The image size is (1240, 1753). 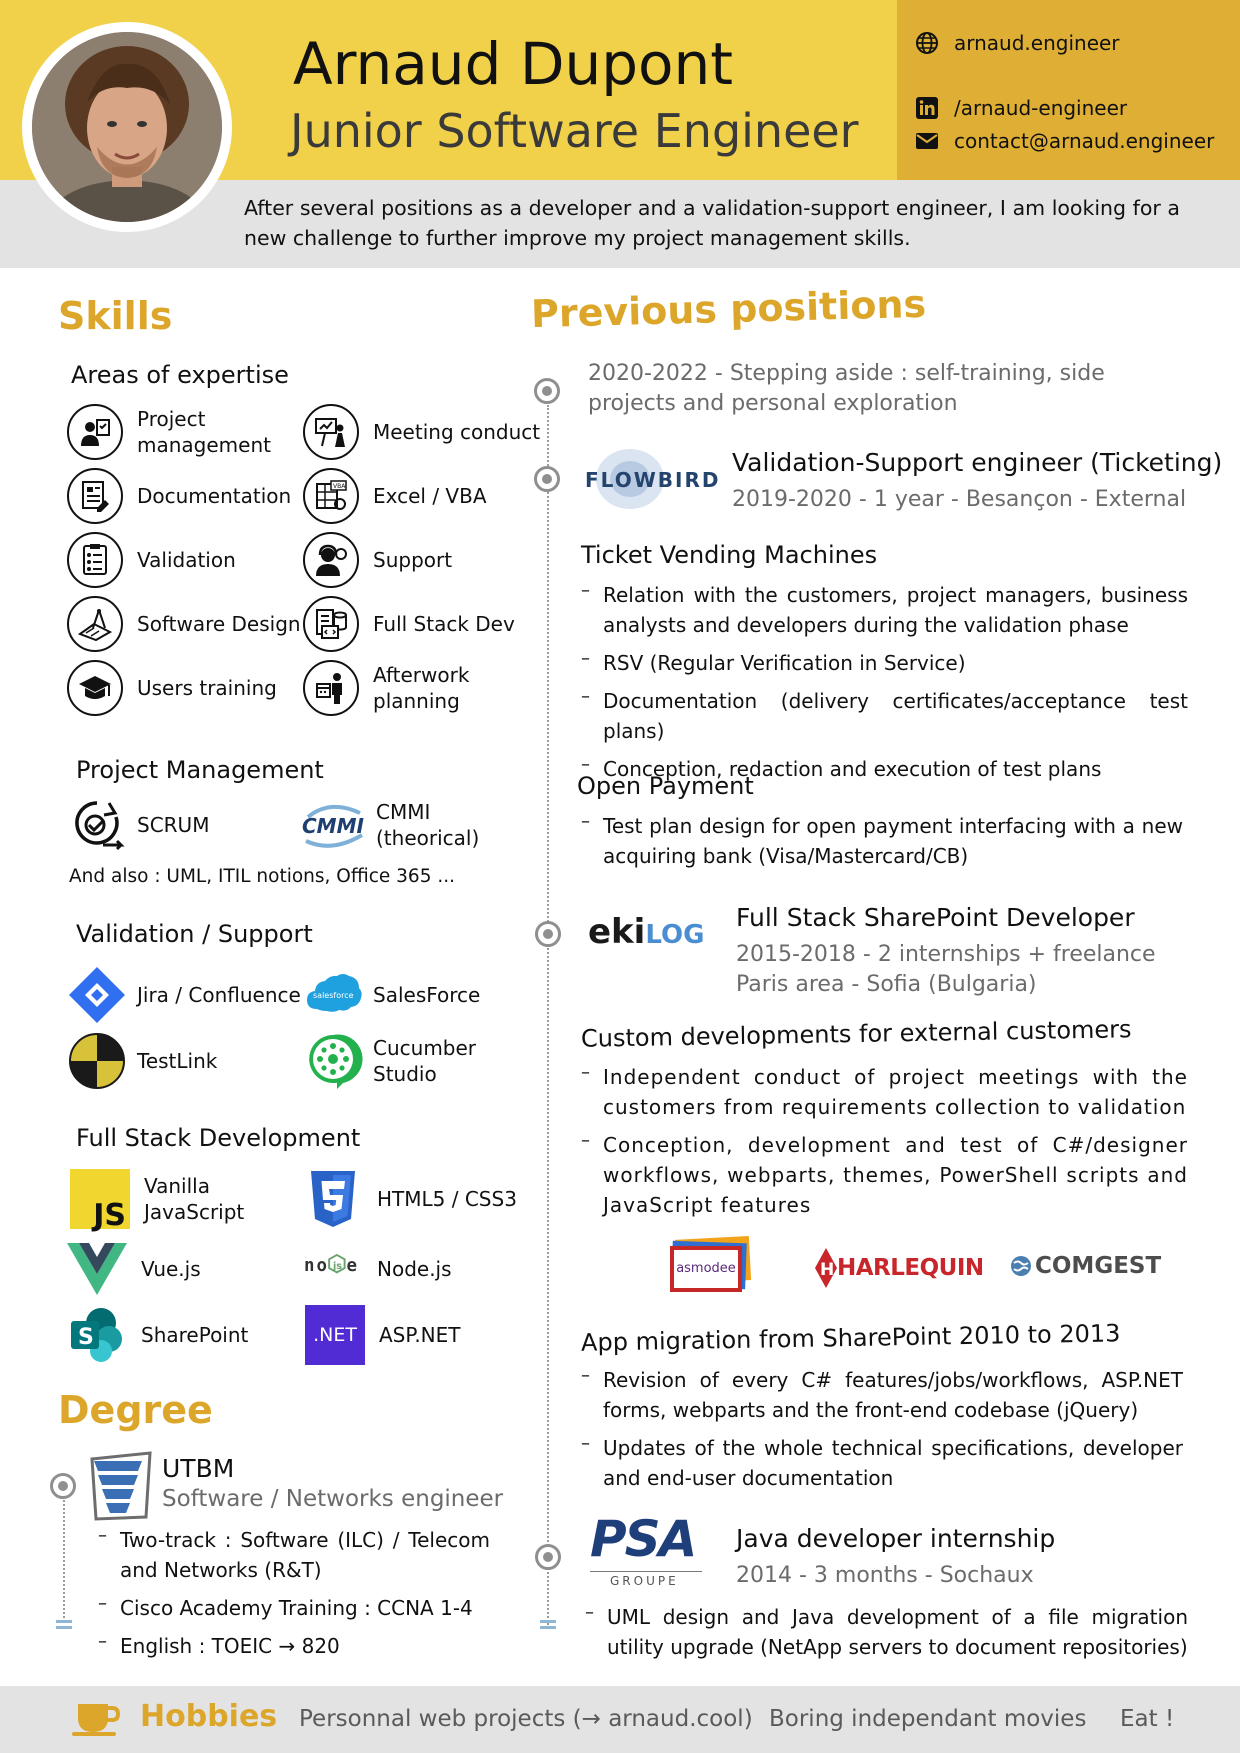 What do you see at coordinates (219, 624) in the screenshot?
I see `skill-label: Software Design` at bounding box center [219, 624].